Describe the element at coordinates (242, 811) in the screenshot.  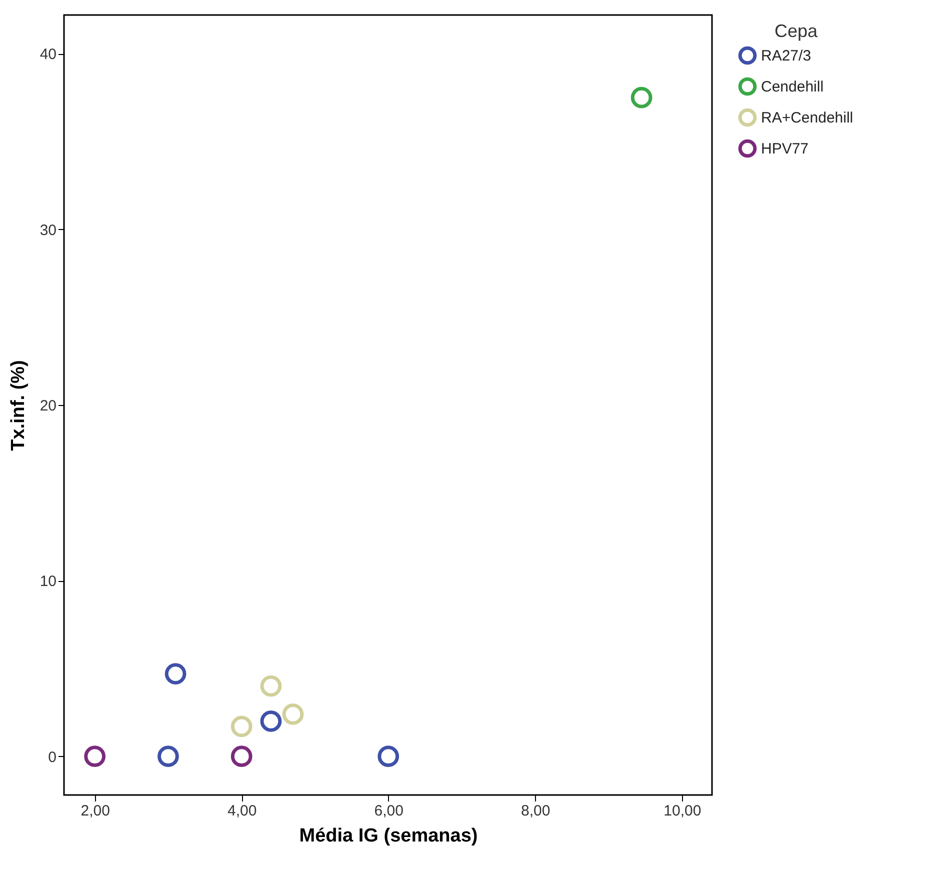
I see `x-tick-label: 4,00` at that location.